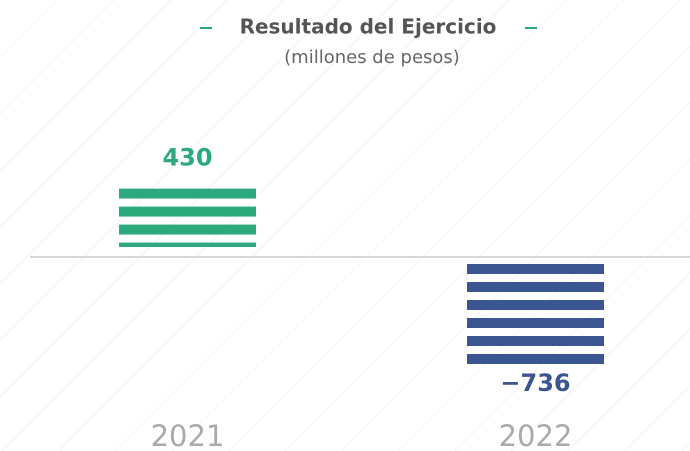  I want to click on chart-title: Resultado del Ejercicio, so click(368, 27).